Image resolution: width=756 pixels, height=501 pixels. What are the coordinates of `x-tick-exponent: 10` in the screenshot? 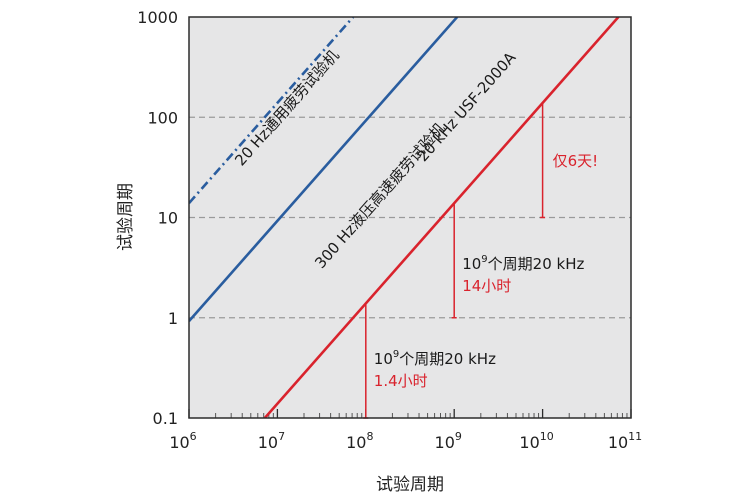 It's located at (547, 436).